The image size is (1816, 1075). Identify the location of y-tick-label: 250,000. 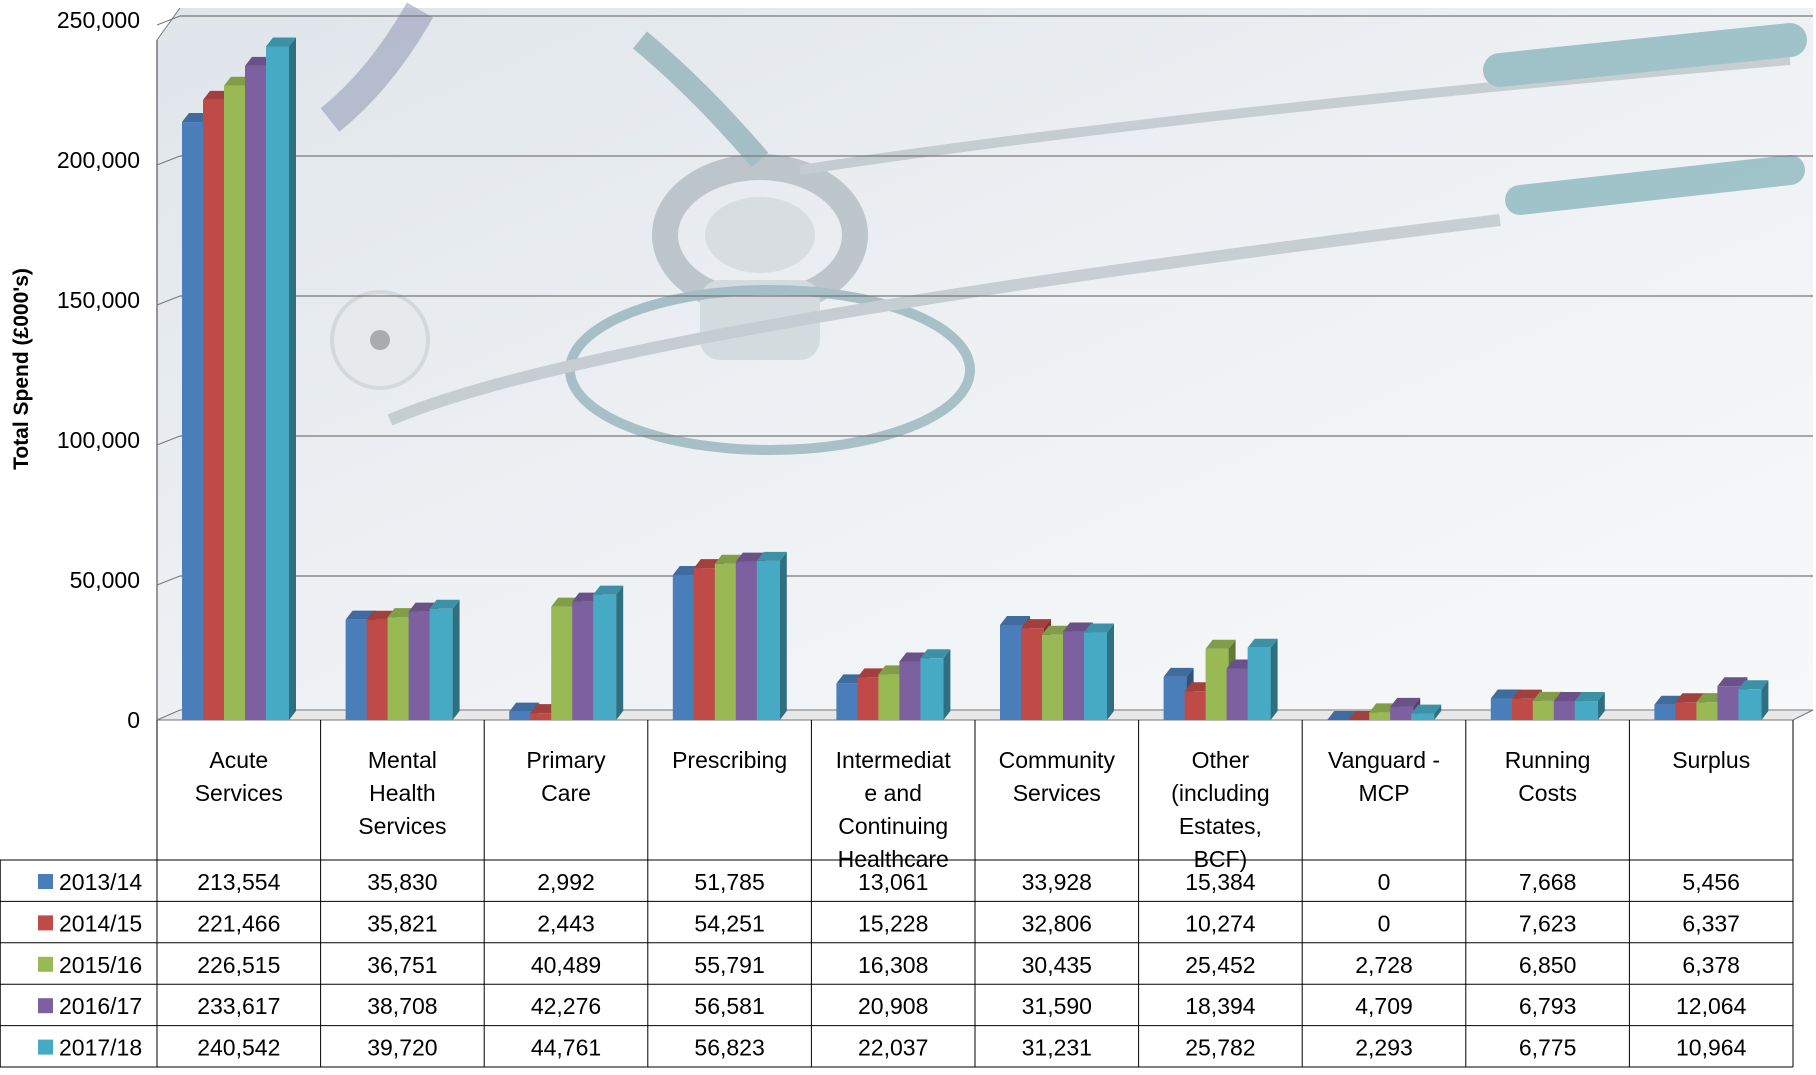
(98, 20).